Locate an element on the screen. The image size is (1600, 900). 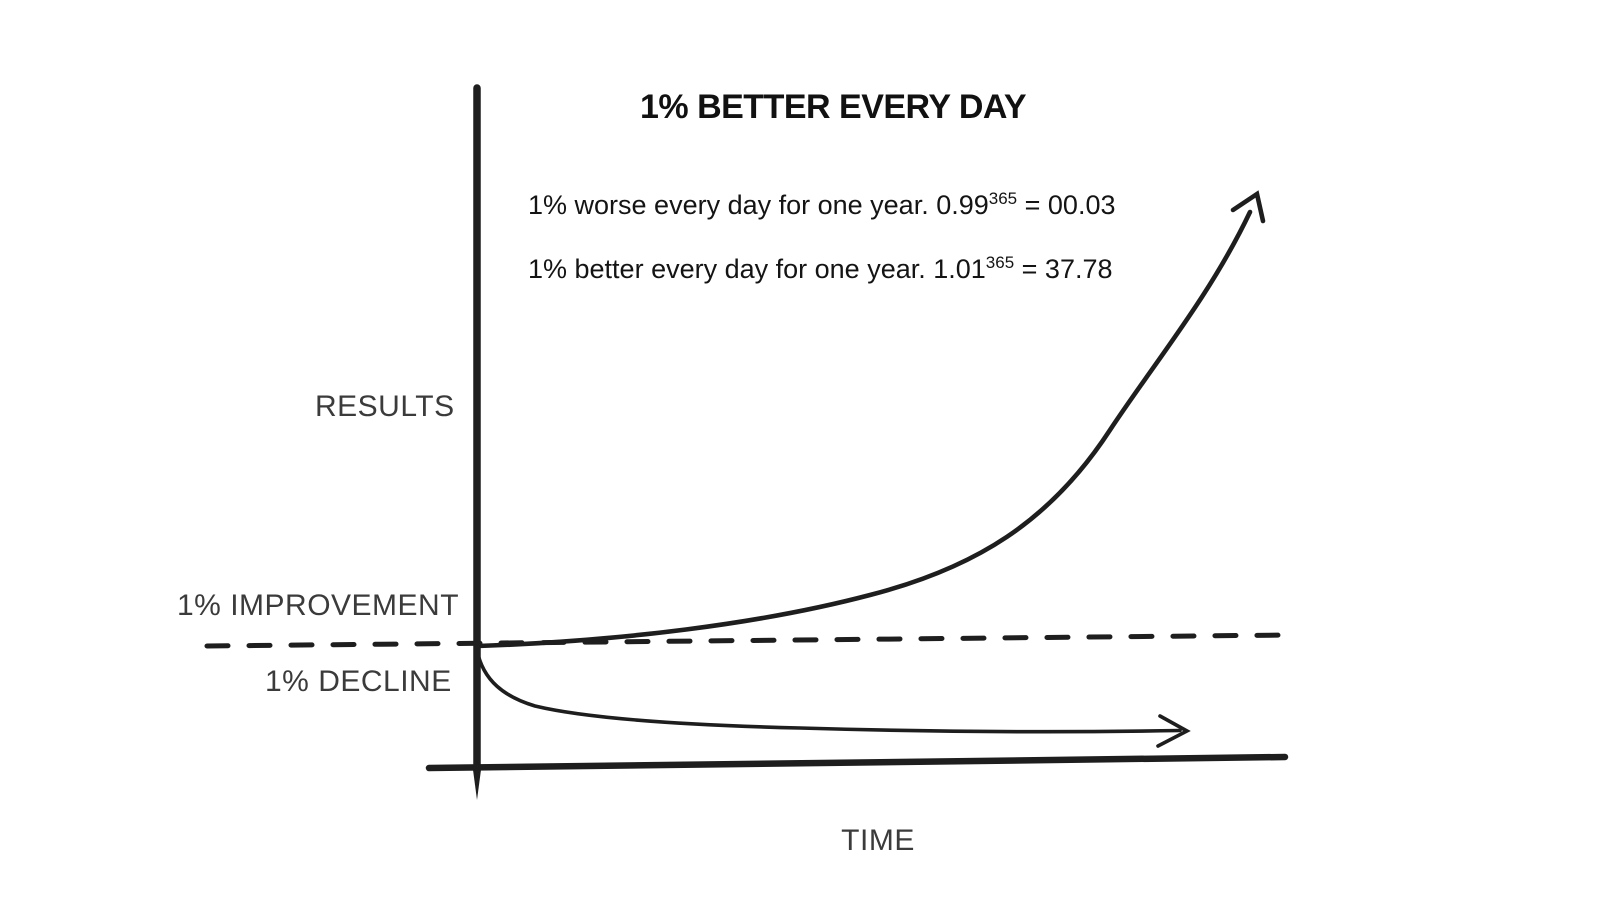
formula-better-text: 1% better every day for one year. 1.01 is located at coordinates (757, 269).